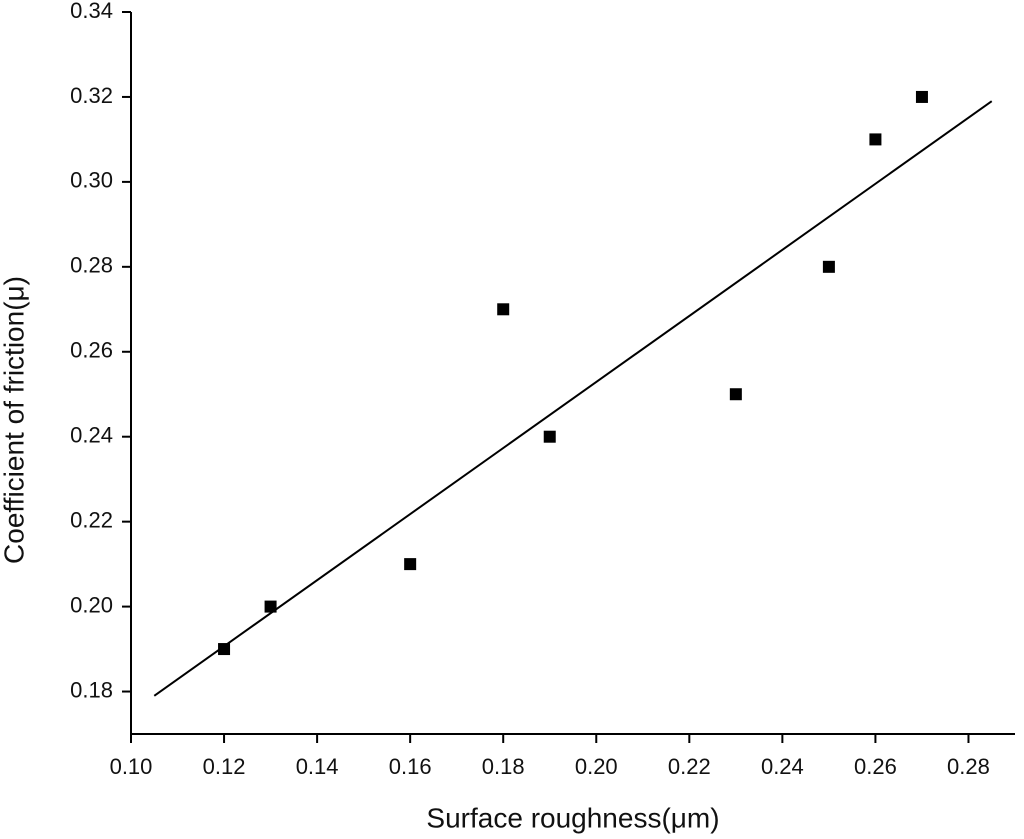 This screenshot has width=1024, height=839. Describe the element at coordinates (91, 180) in the screenshot. I see `y-tick-label: 0.30` at that location.